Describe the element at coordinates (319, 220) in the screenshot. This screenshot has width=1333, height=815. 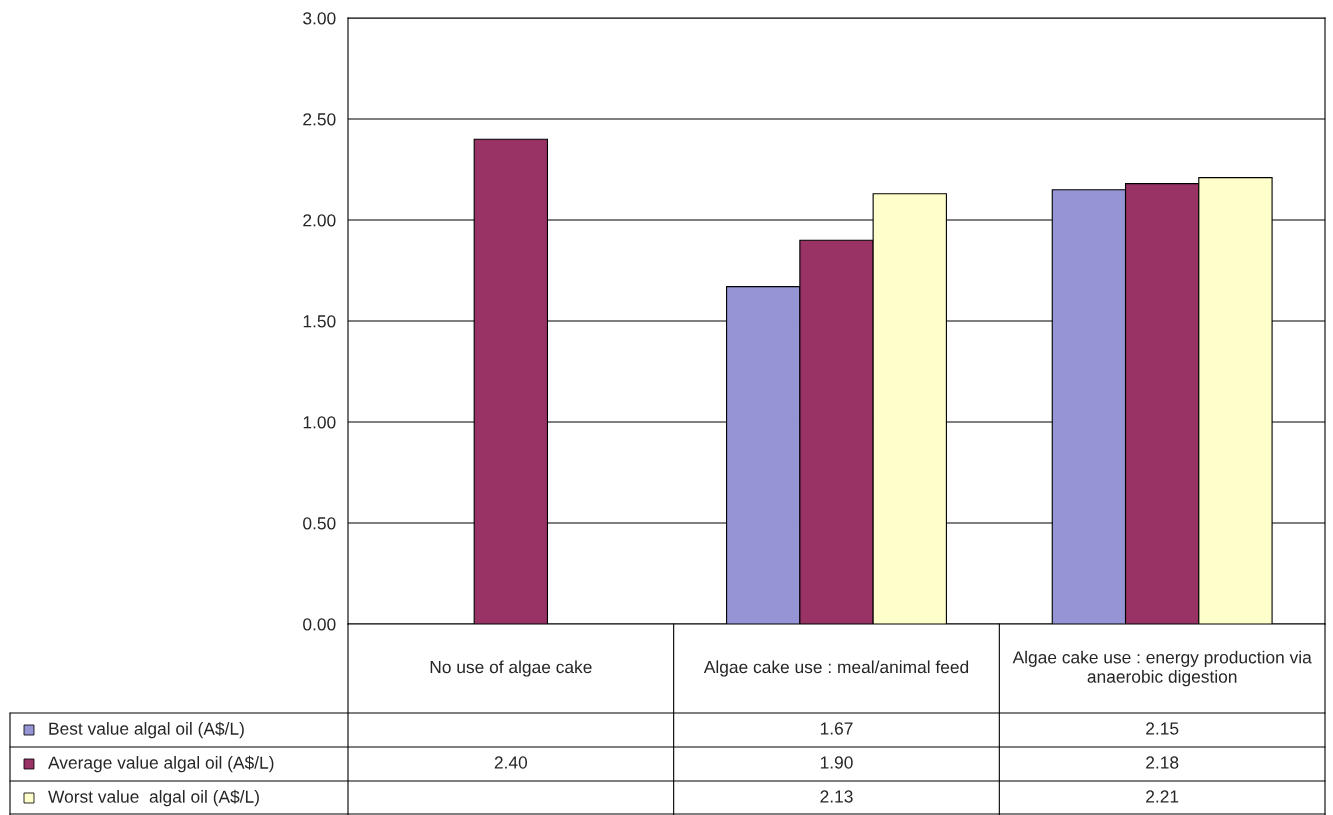
I see `y-tick-label: 2.00` at that location.